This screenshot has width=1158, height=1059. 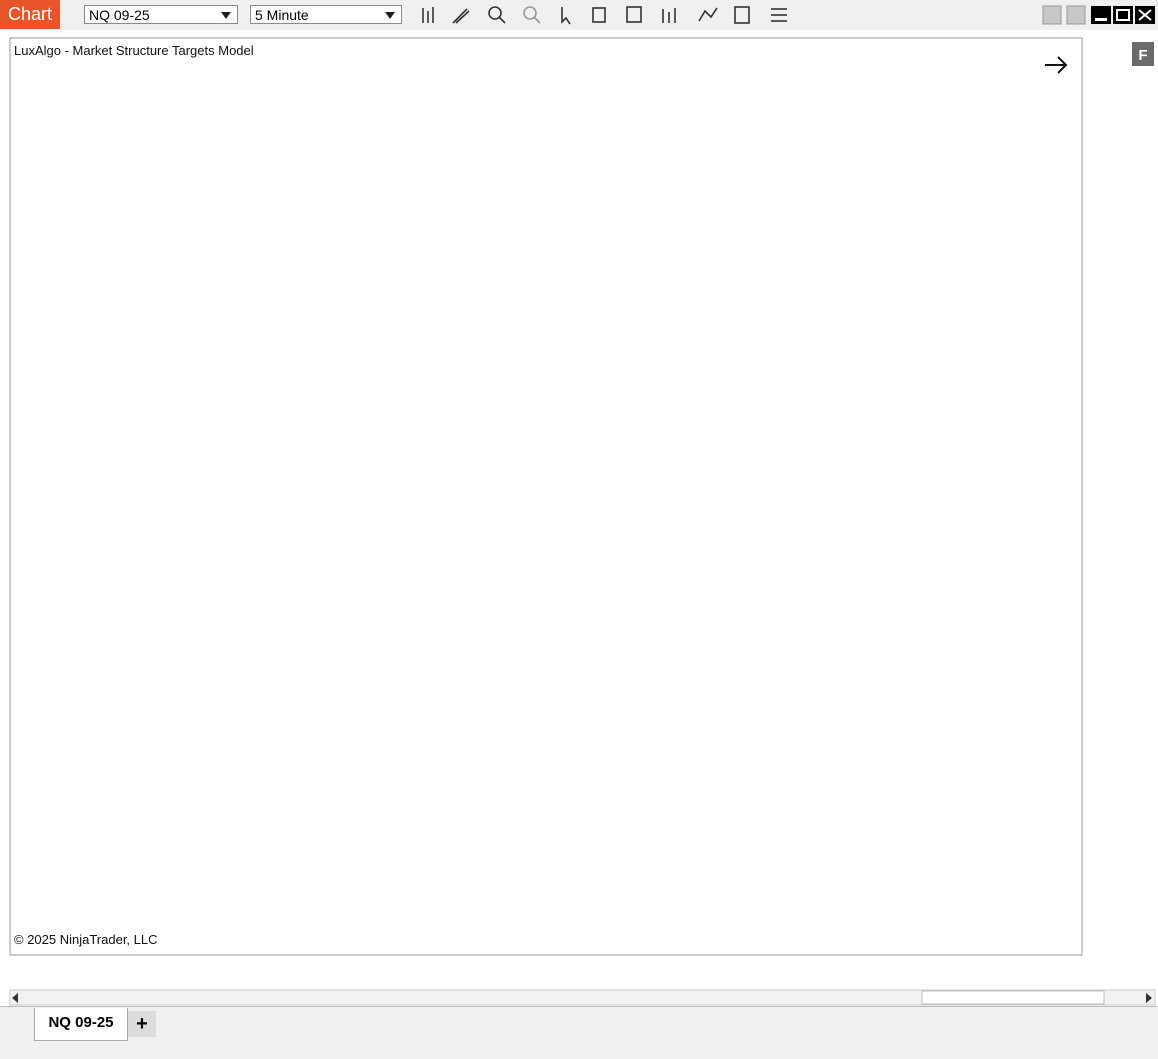 What do you see at coordinates (582, 997) in the screenshot?
I see `scrollbar` at bounding box center [582, 997].